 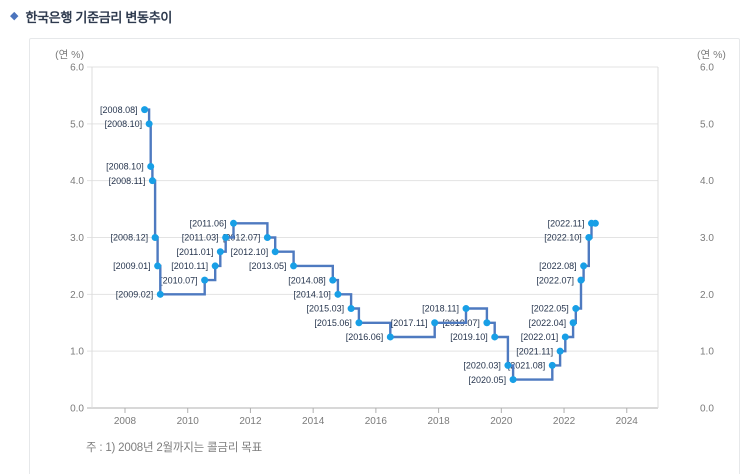 I want to click on unit-label-right: (연 %), so click(x=711, y=55).